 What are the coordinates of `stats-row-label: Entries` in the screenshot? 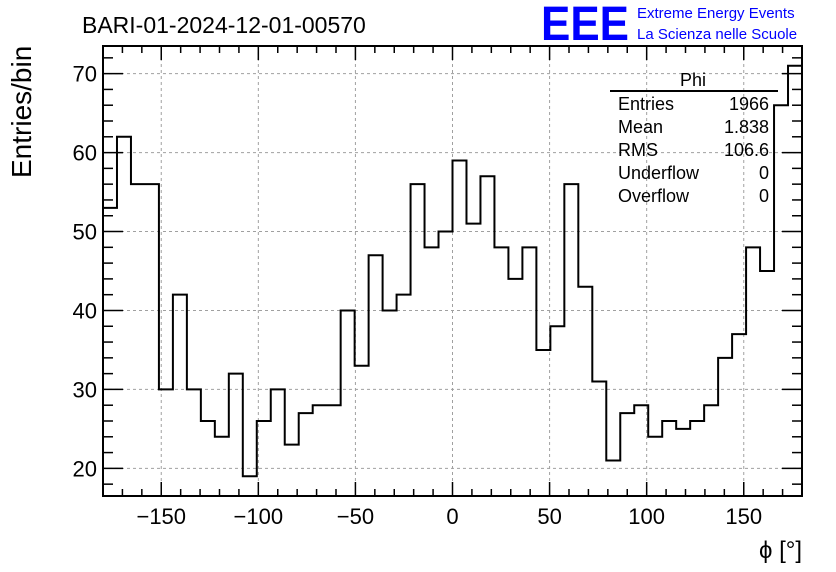 It's located at (646, 104).